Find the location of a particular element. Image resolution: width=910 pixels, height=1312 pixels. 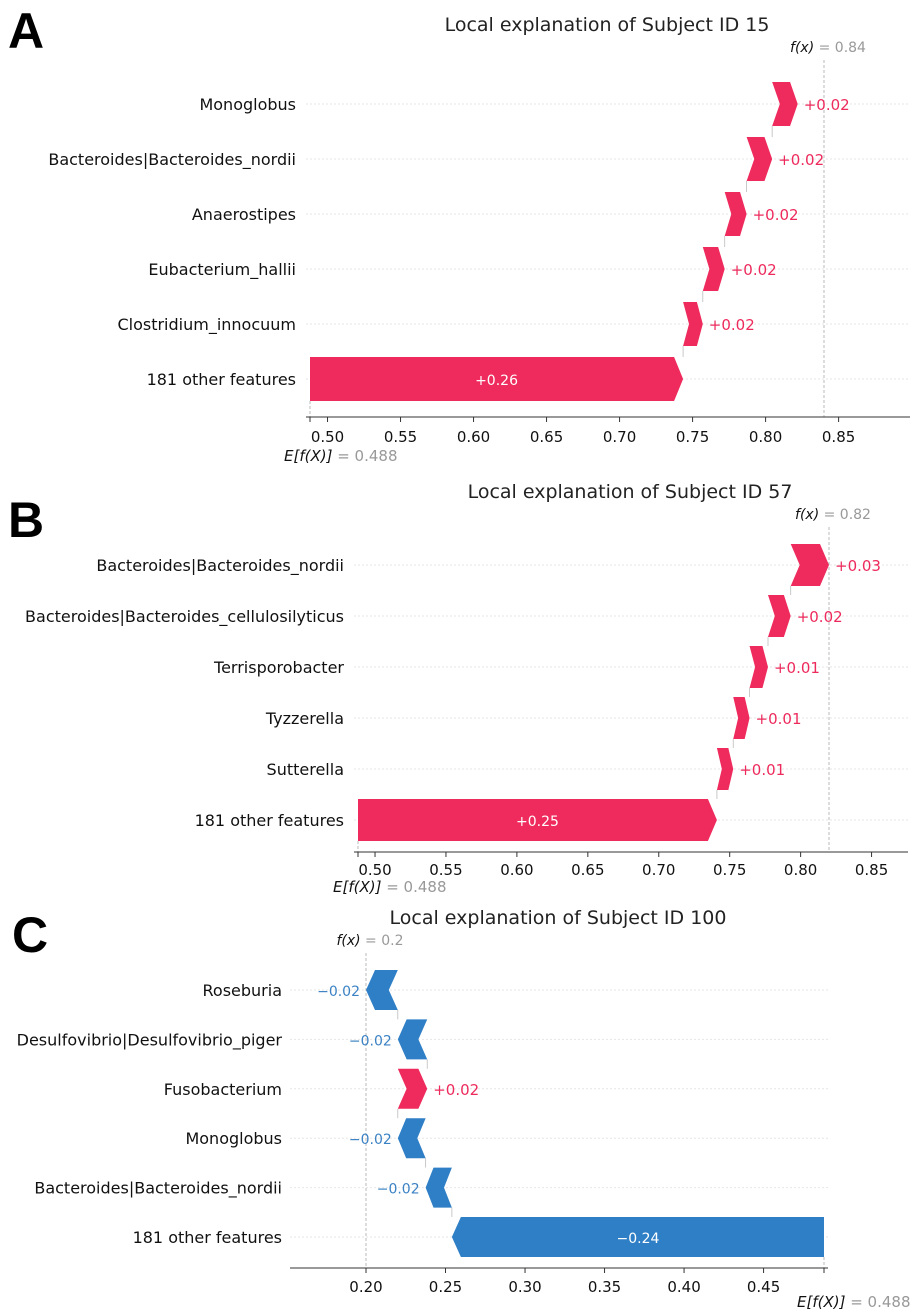

feature-label: Clostridium_innocuum is located at coordinates (206, 325).